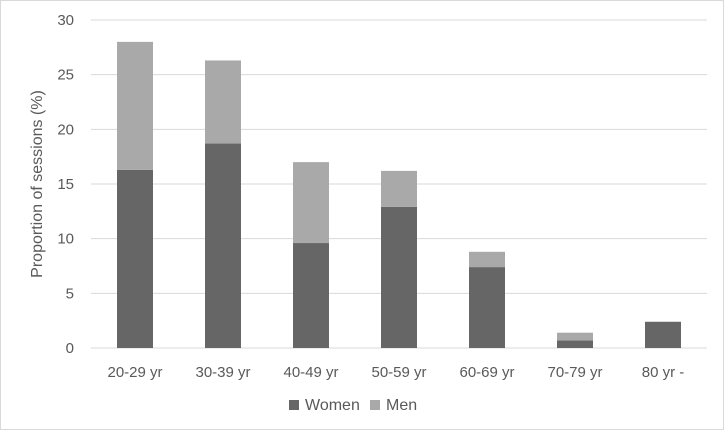 This screenshot has height=434, width=724. What do you see at coordinates (70, 293) in the screenshot?
I see `y-tick-label: 5` at bounding box center [70, 293].